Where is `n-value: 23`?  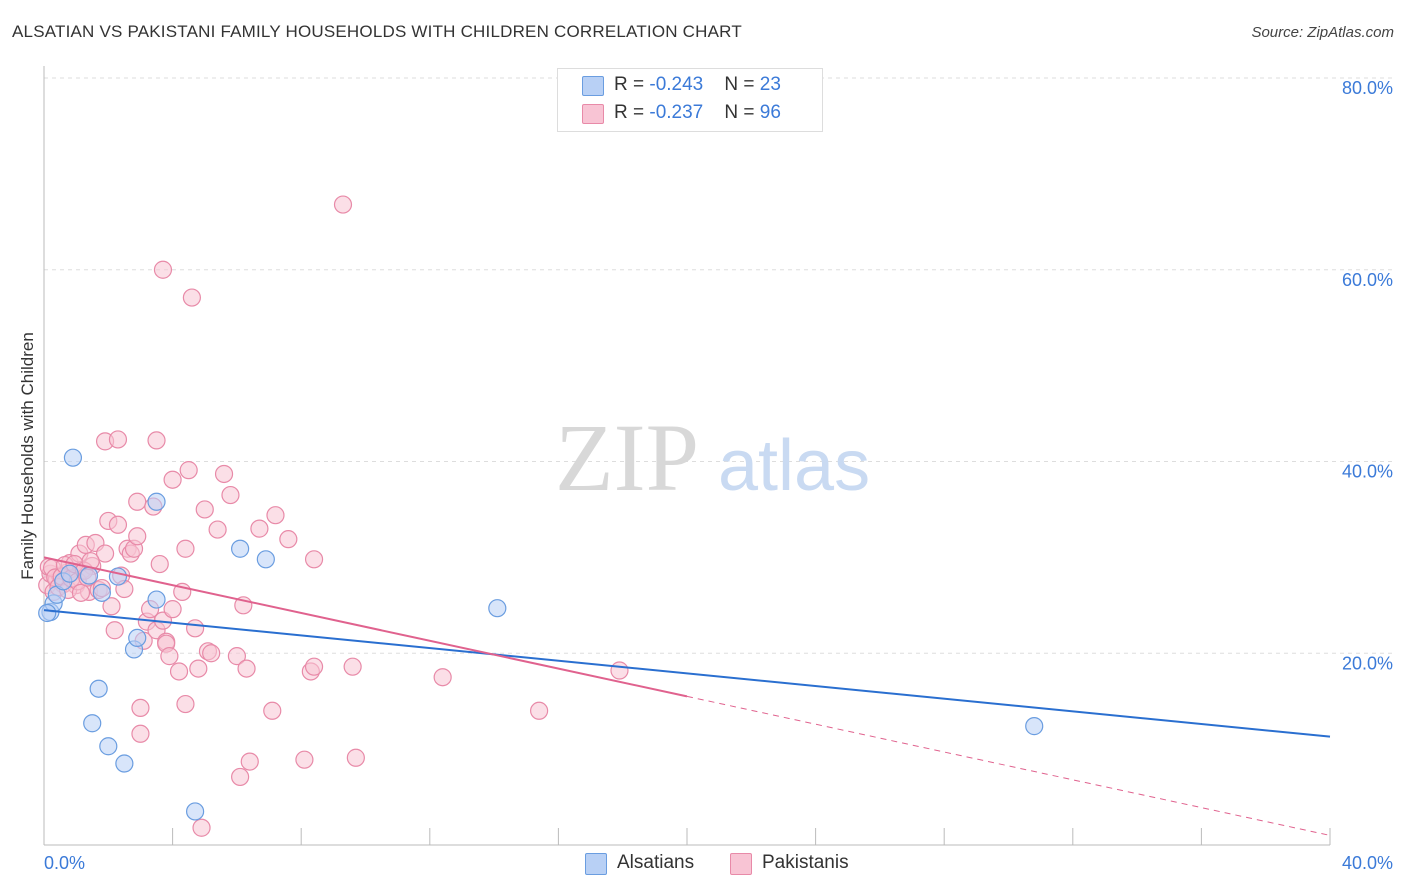 n-value: 23 is located at coordinates (770, 84).